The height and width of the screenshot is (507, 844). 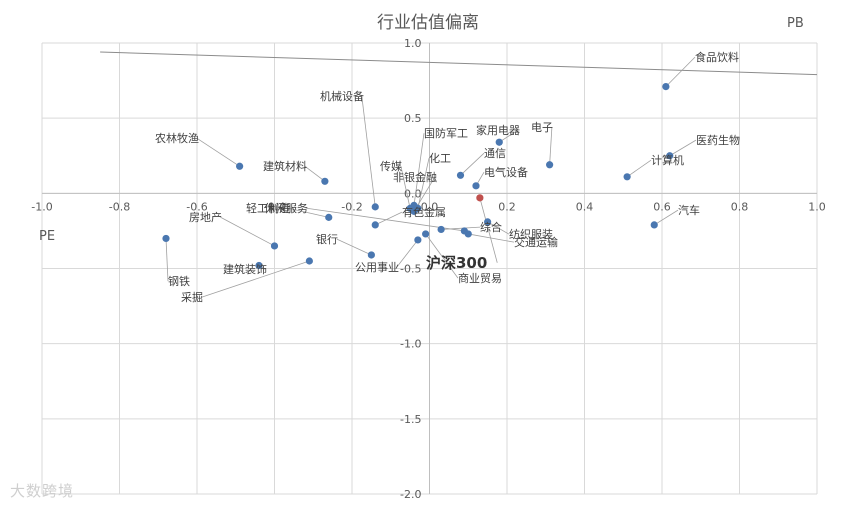 What do you see at coordinates (428, 23) in the screenshot?
I see `chart-title: 行业估值偏离` at bounding box center [428, 23].